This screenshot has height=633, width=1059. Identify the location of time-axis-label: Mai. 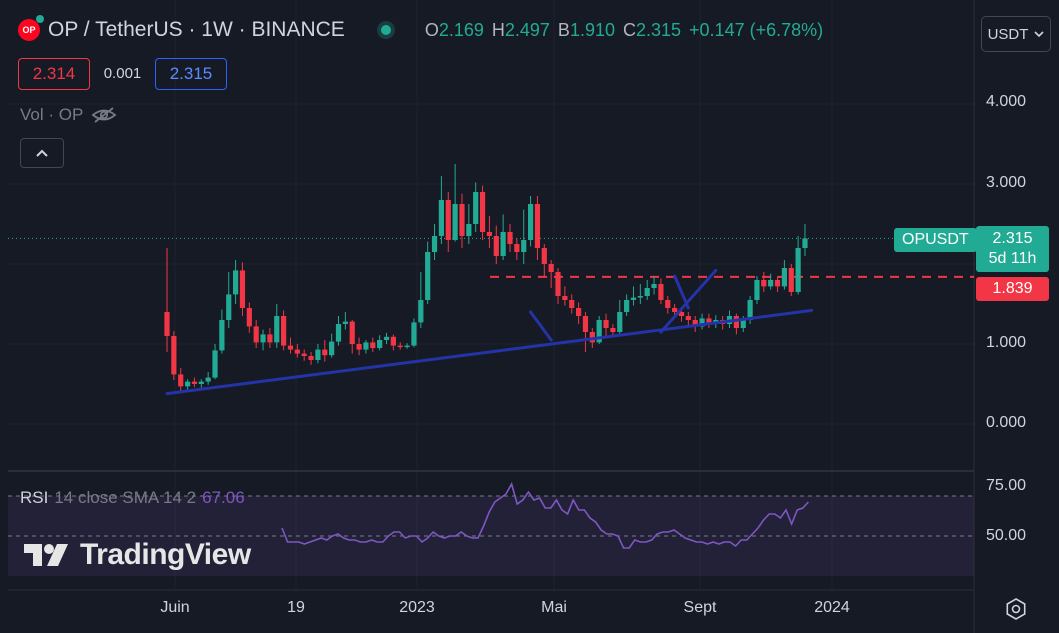
(554, 607).